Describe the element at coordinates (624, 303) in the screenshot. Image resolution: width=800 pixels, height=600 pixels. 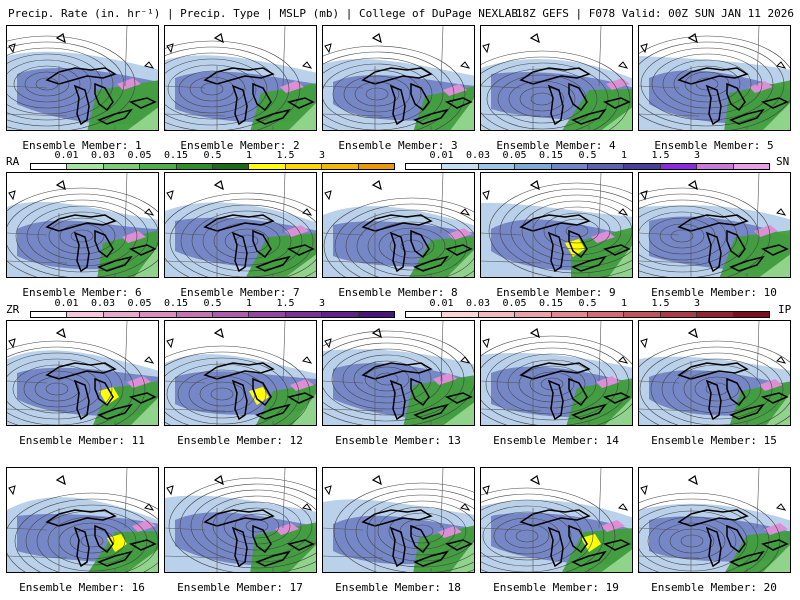
I see `legend-tick-ip-5: 1` at that location.